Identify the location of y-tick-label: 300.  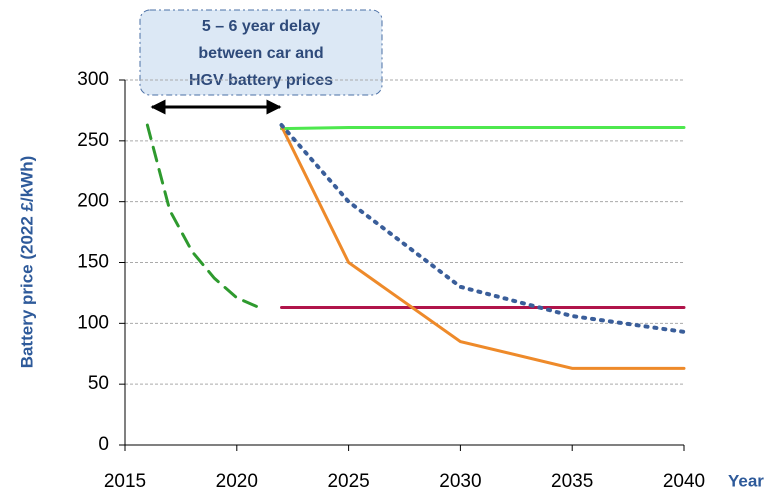
(93, 79).